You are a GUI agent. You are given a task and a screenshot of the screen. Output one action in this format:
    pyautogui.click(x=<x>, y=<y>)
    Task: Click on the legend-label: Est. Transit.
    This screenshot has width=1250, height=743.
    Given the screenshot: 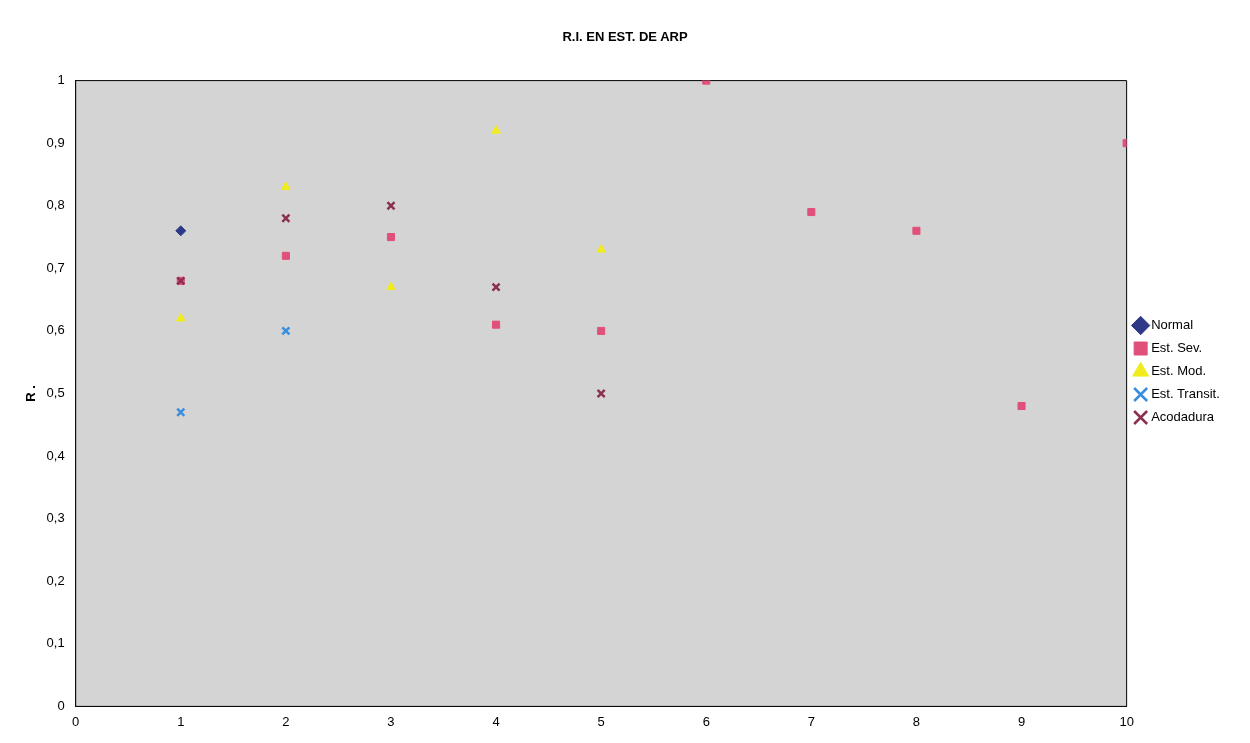 What is the action you would take?
    pyautogui.click(x=1185, y=394)
    